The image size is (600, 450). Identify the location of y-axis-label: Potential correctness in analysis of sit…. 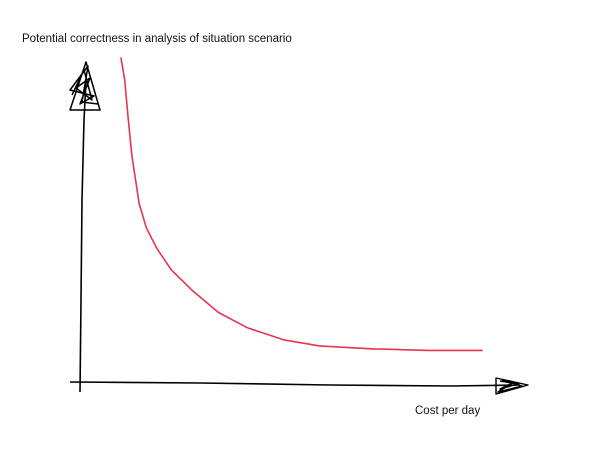
(157, 39).